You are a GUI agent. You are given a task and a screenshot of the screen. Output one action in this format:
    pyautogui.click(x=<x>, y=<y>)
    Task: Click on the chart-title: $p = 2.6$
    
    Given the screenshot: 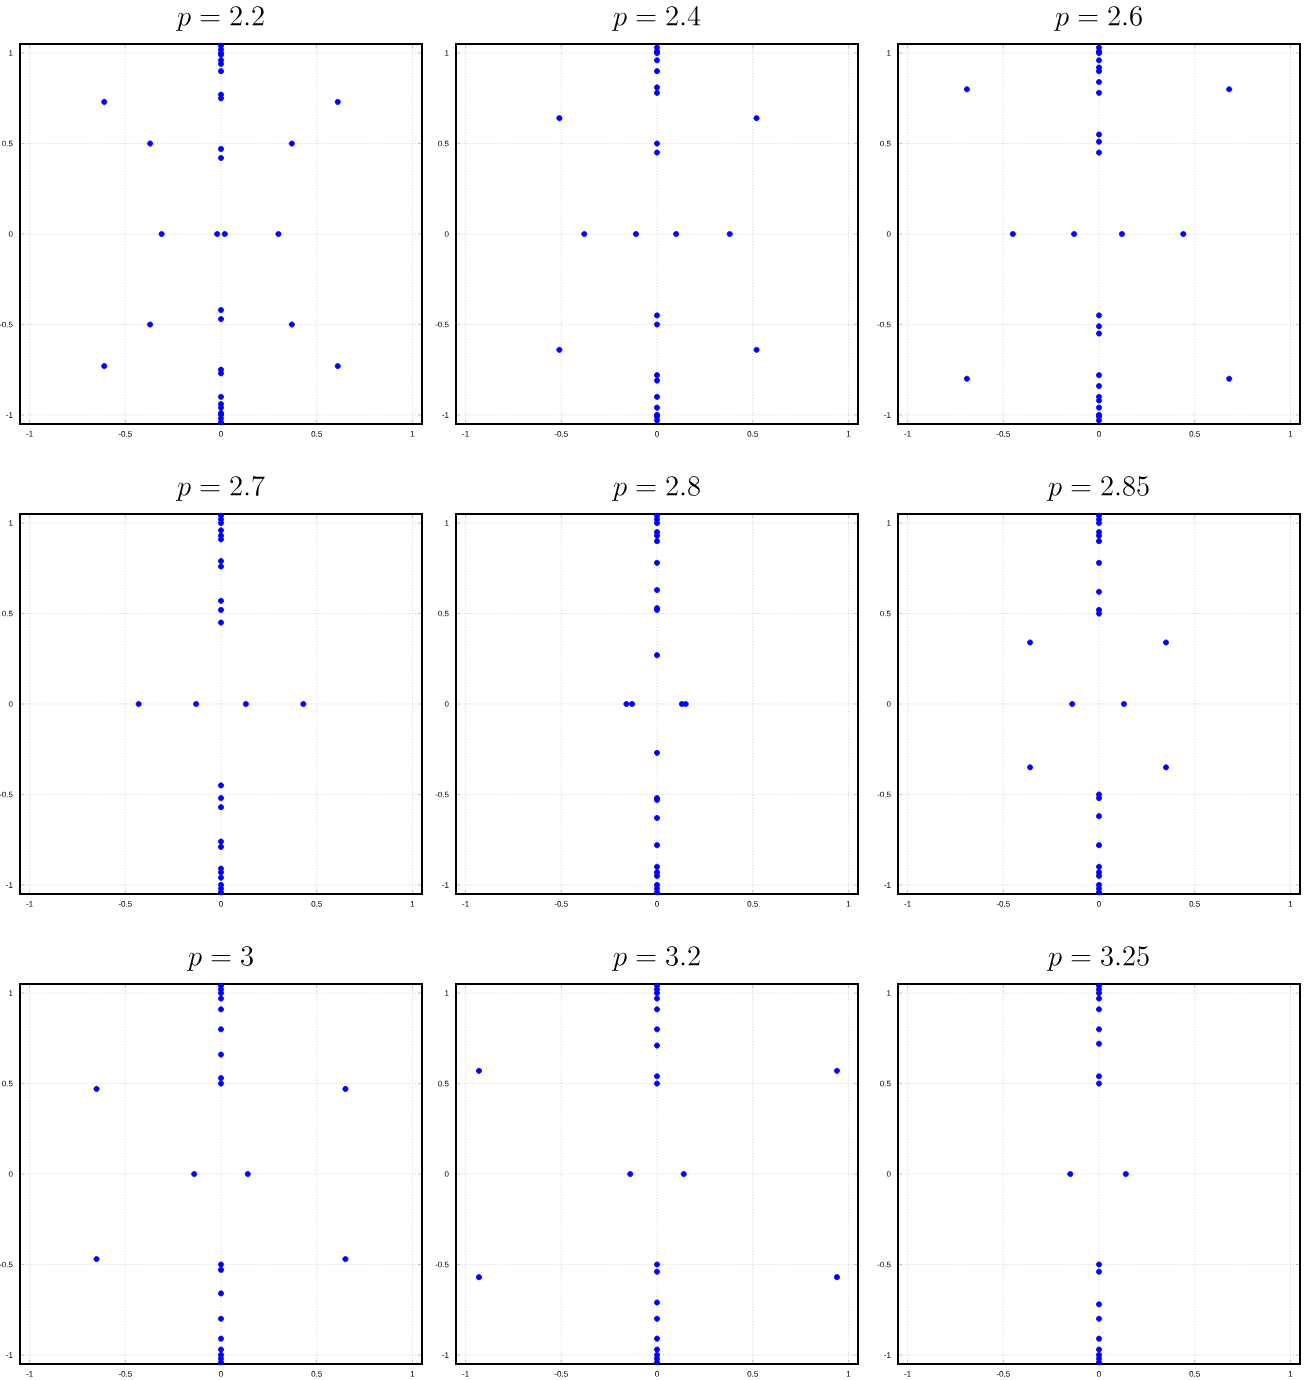 What is the action you would take?
    pyautogui.click(x=1098, y=18)
    